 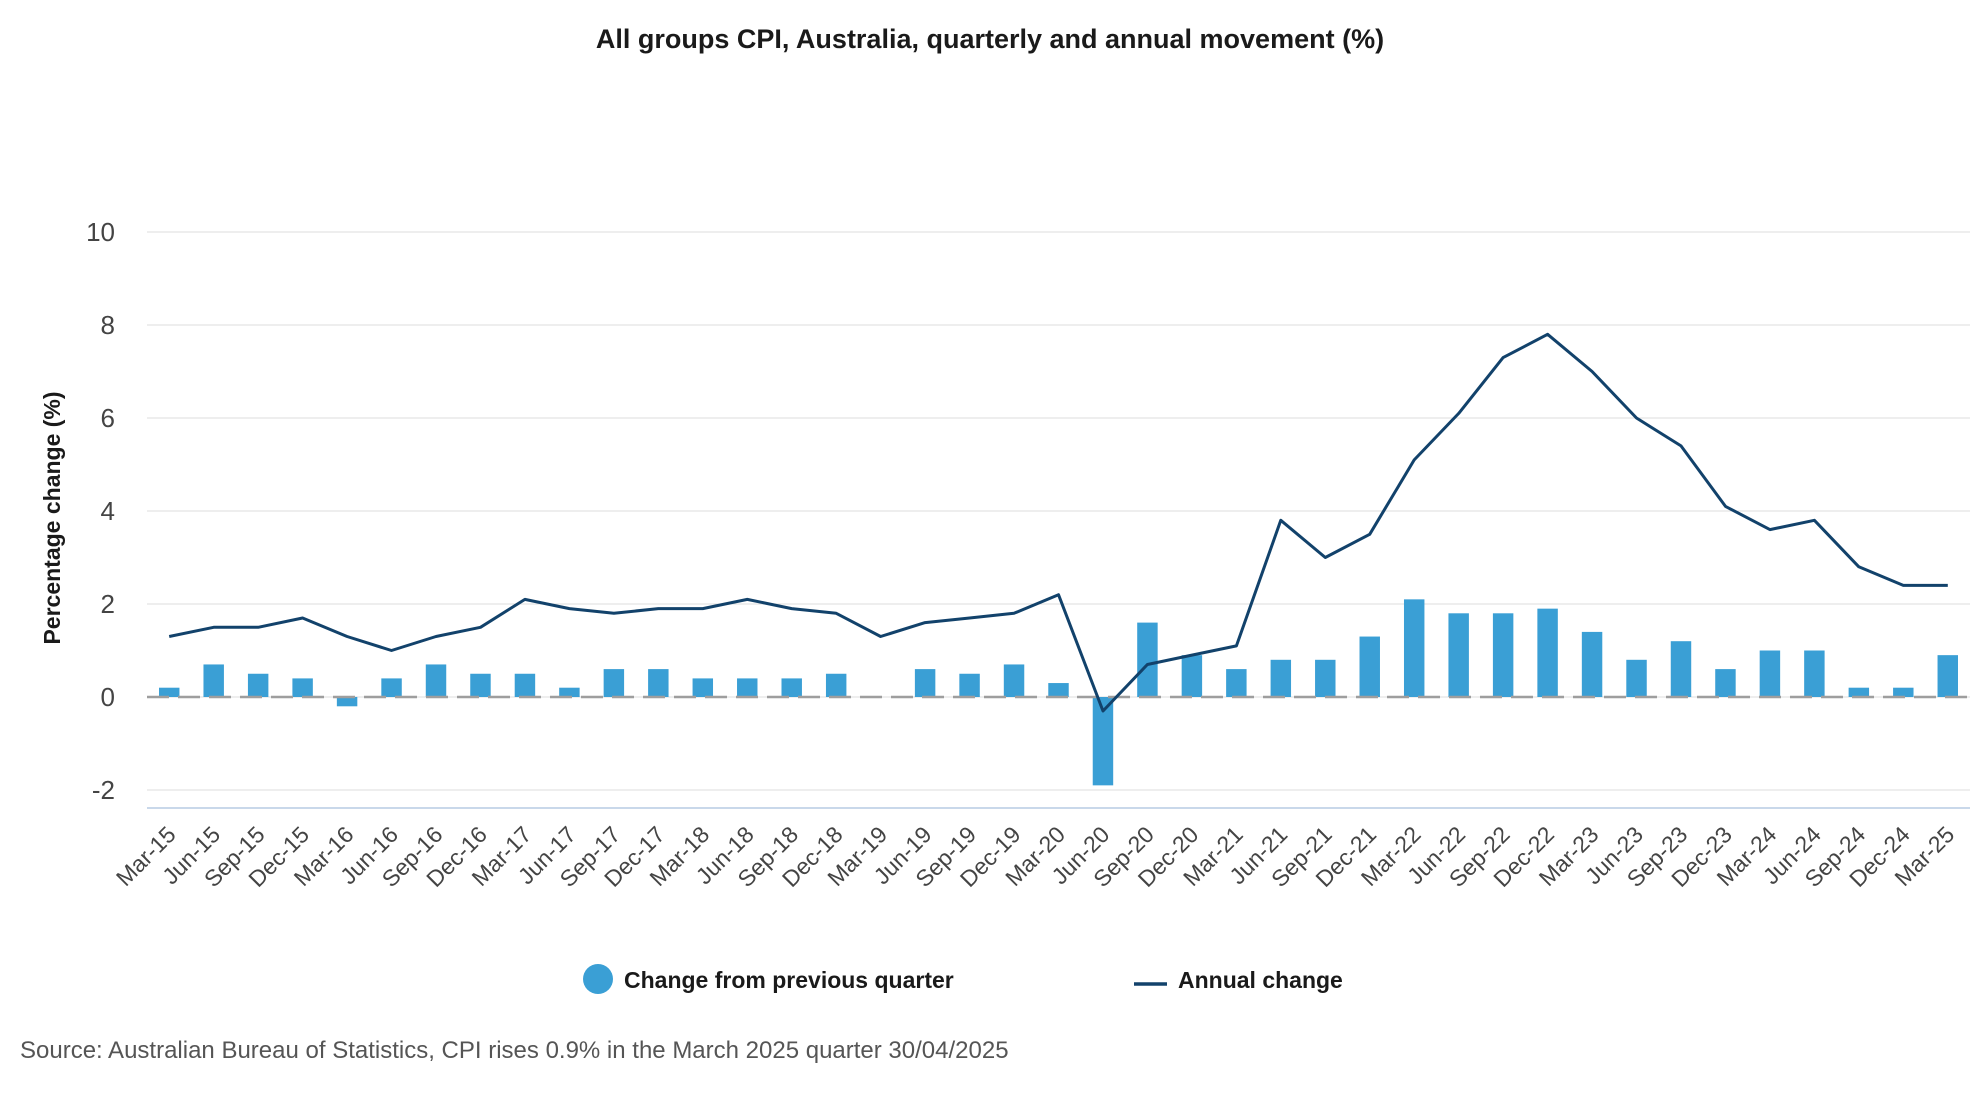 What do you see at coordinates (100, 232) in the screenshot?
I see `y-tick-label: 10` at bounding box center [100, 232].